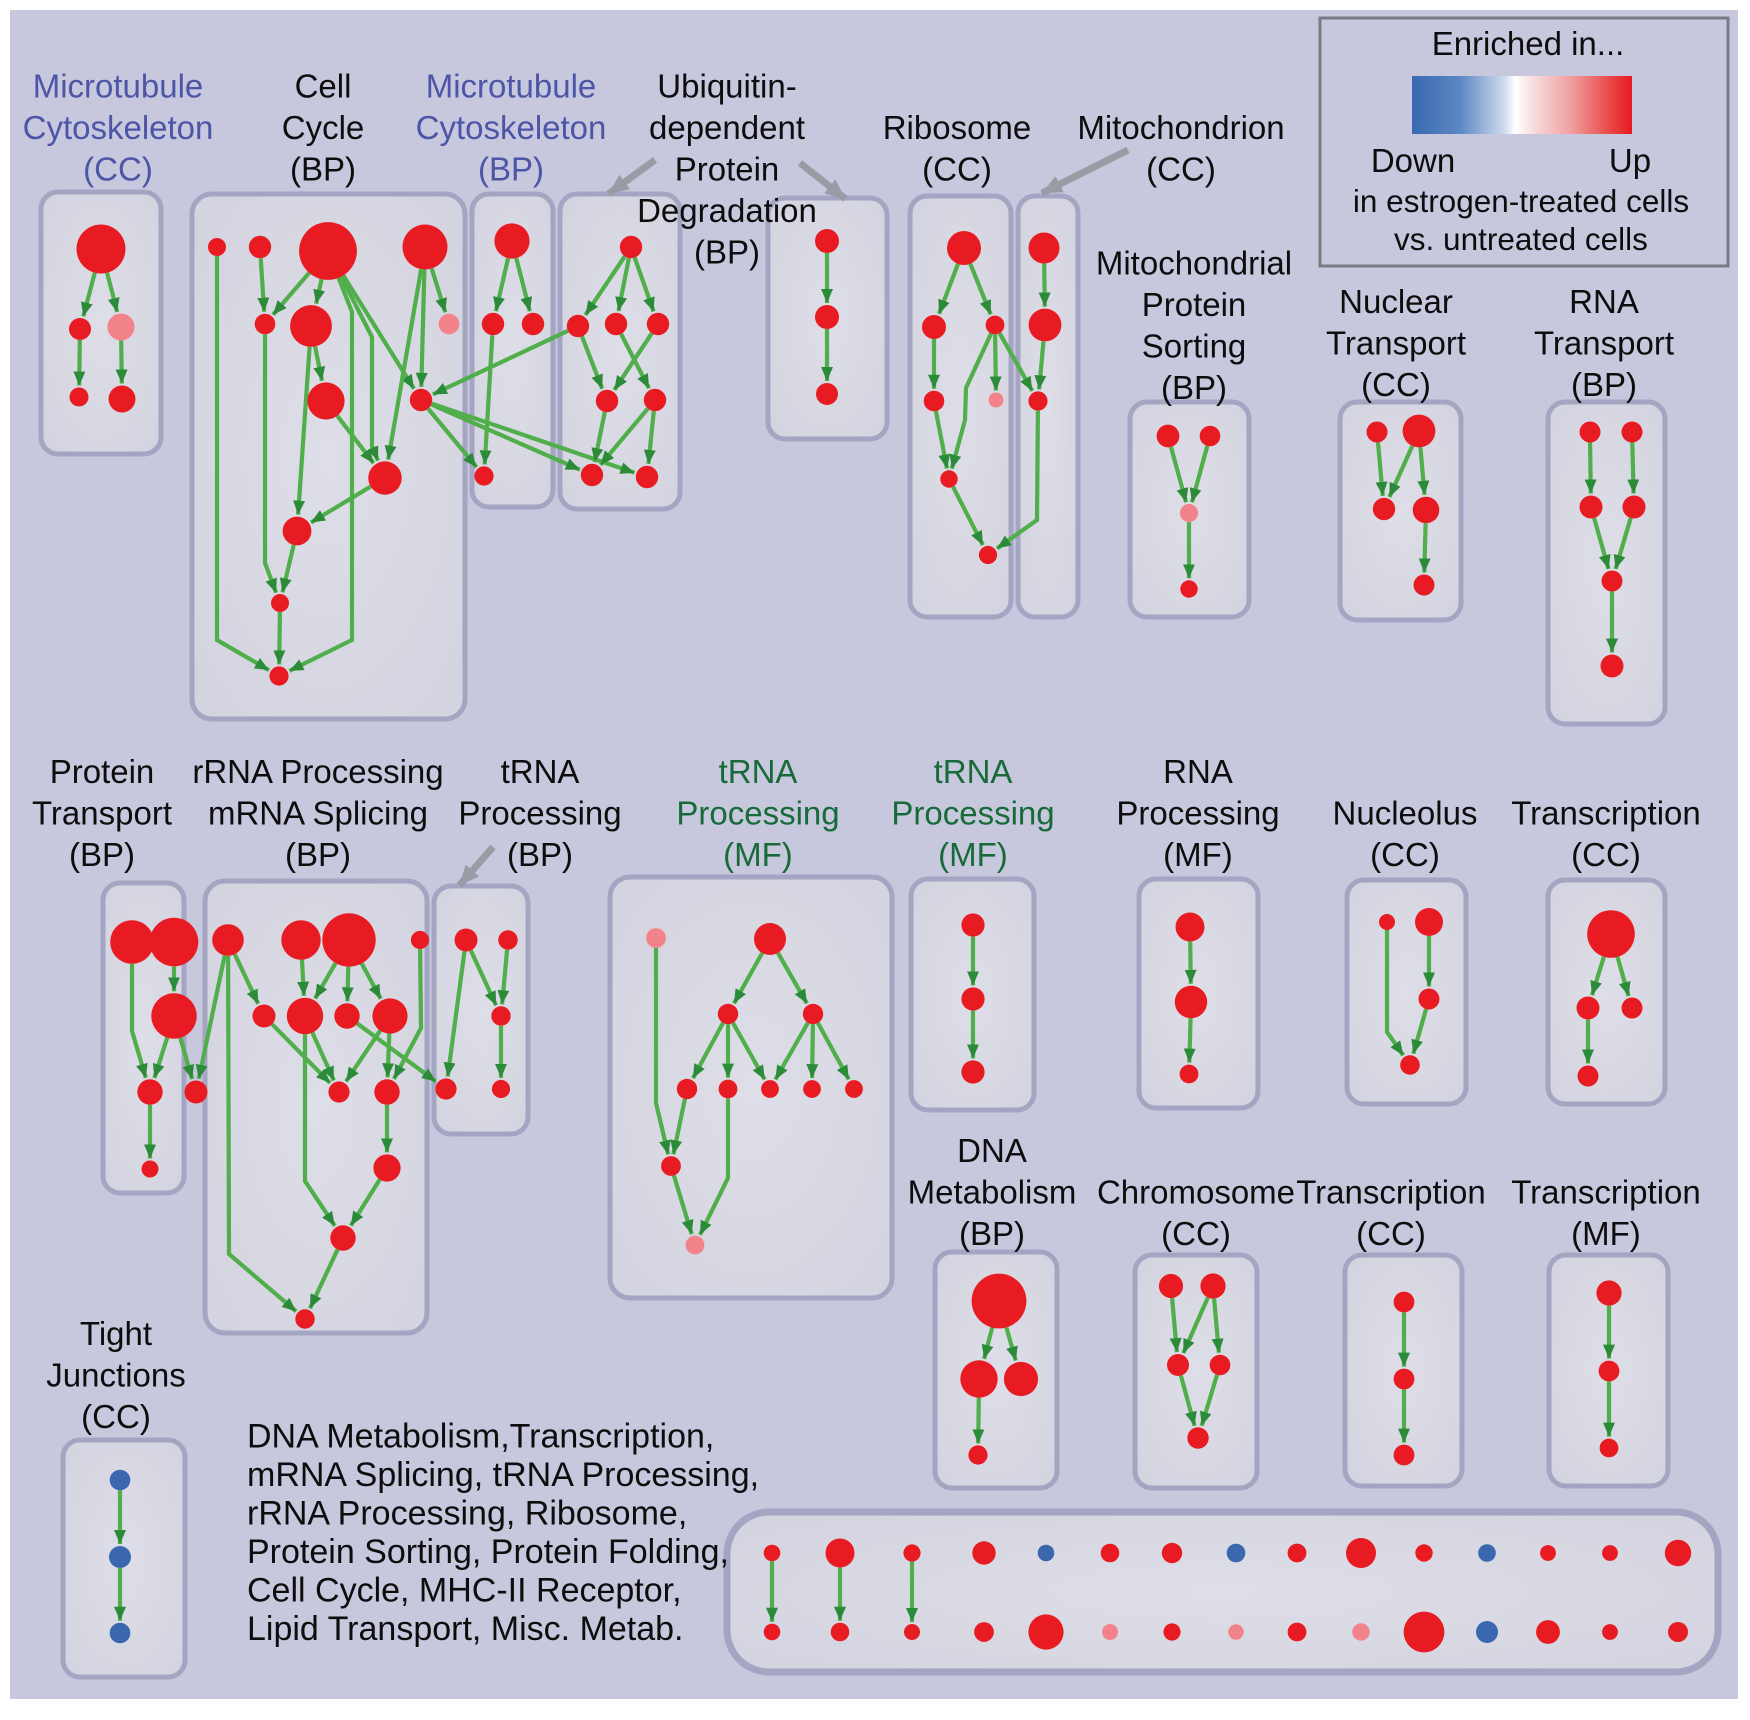  Describe the element at coordinates (1521, 201) in the screenshot. I see `svg-text: in estrogen-treated cells` at that location.